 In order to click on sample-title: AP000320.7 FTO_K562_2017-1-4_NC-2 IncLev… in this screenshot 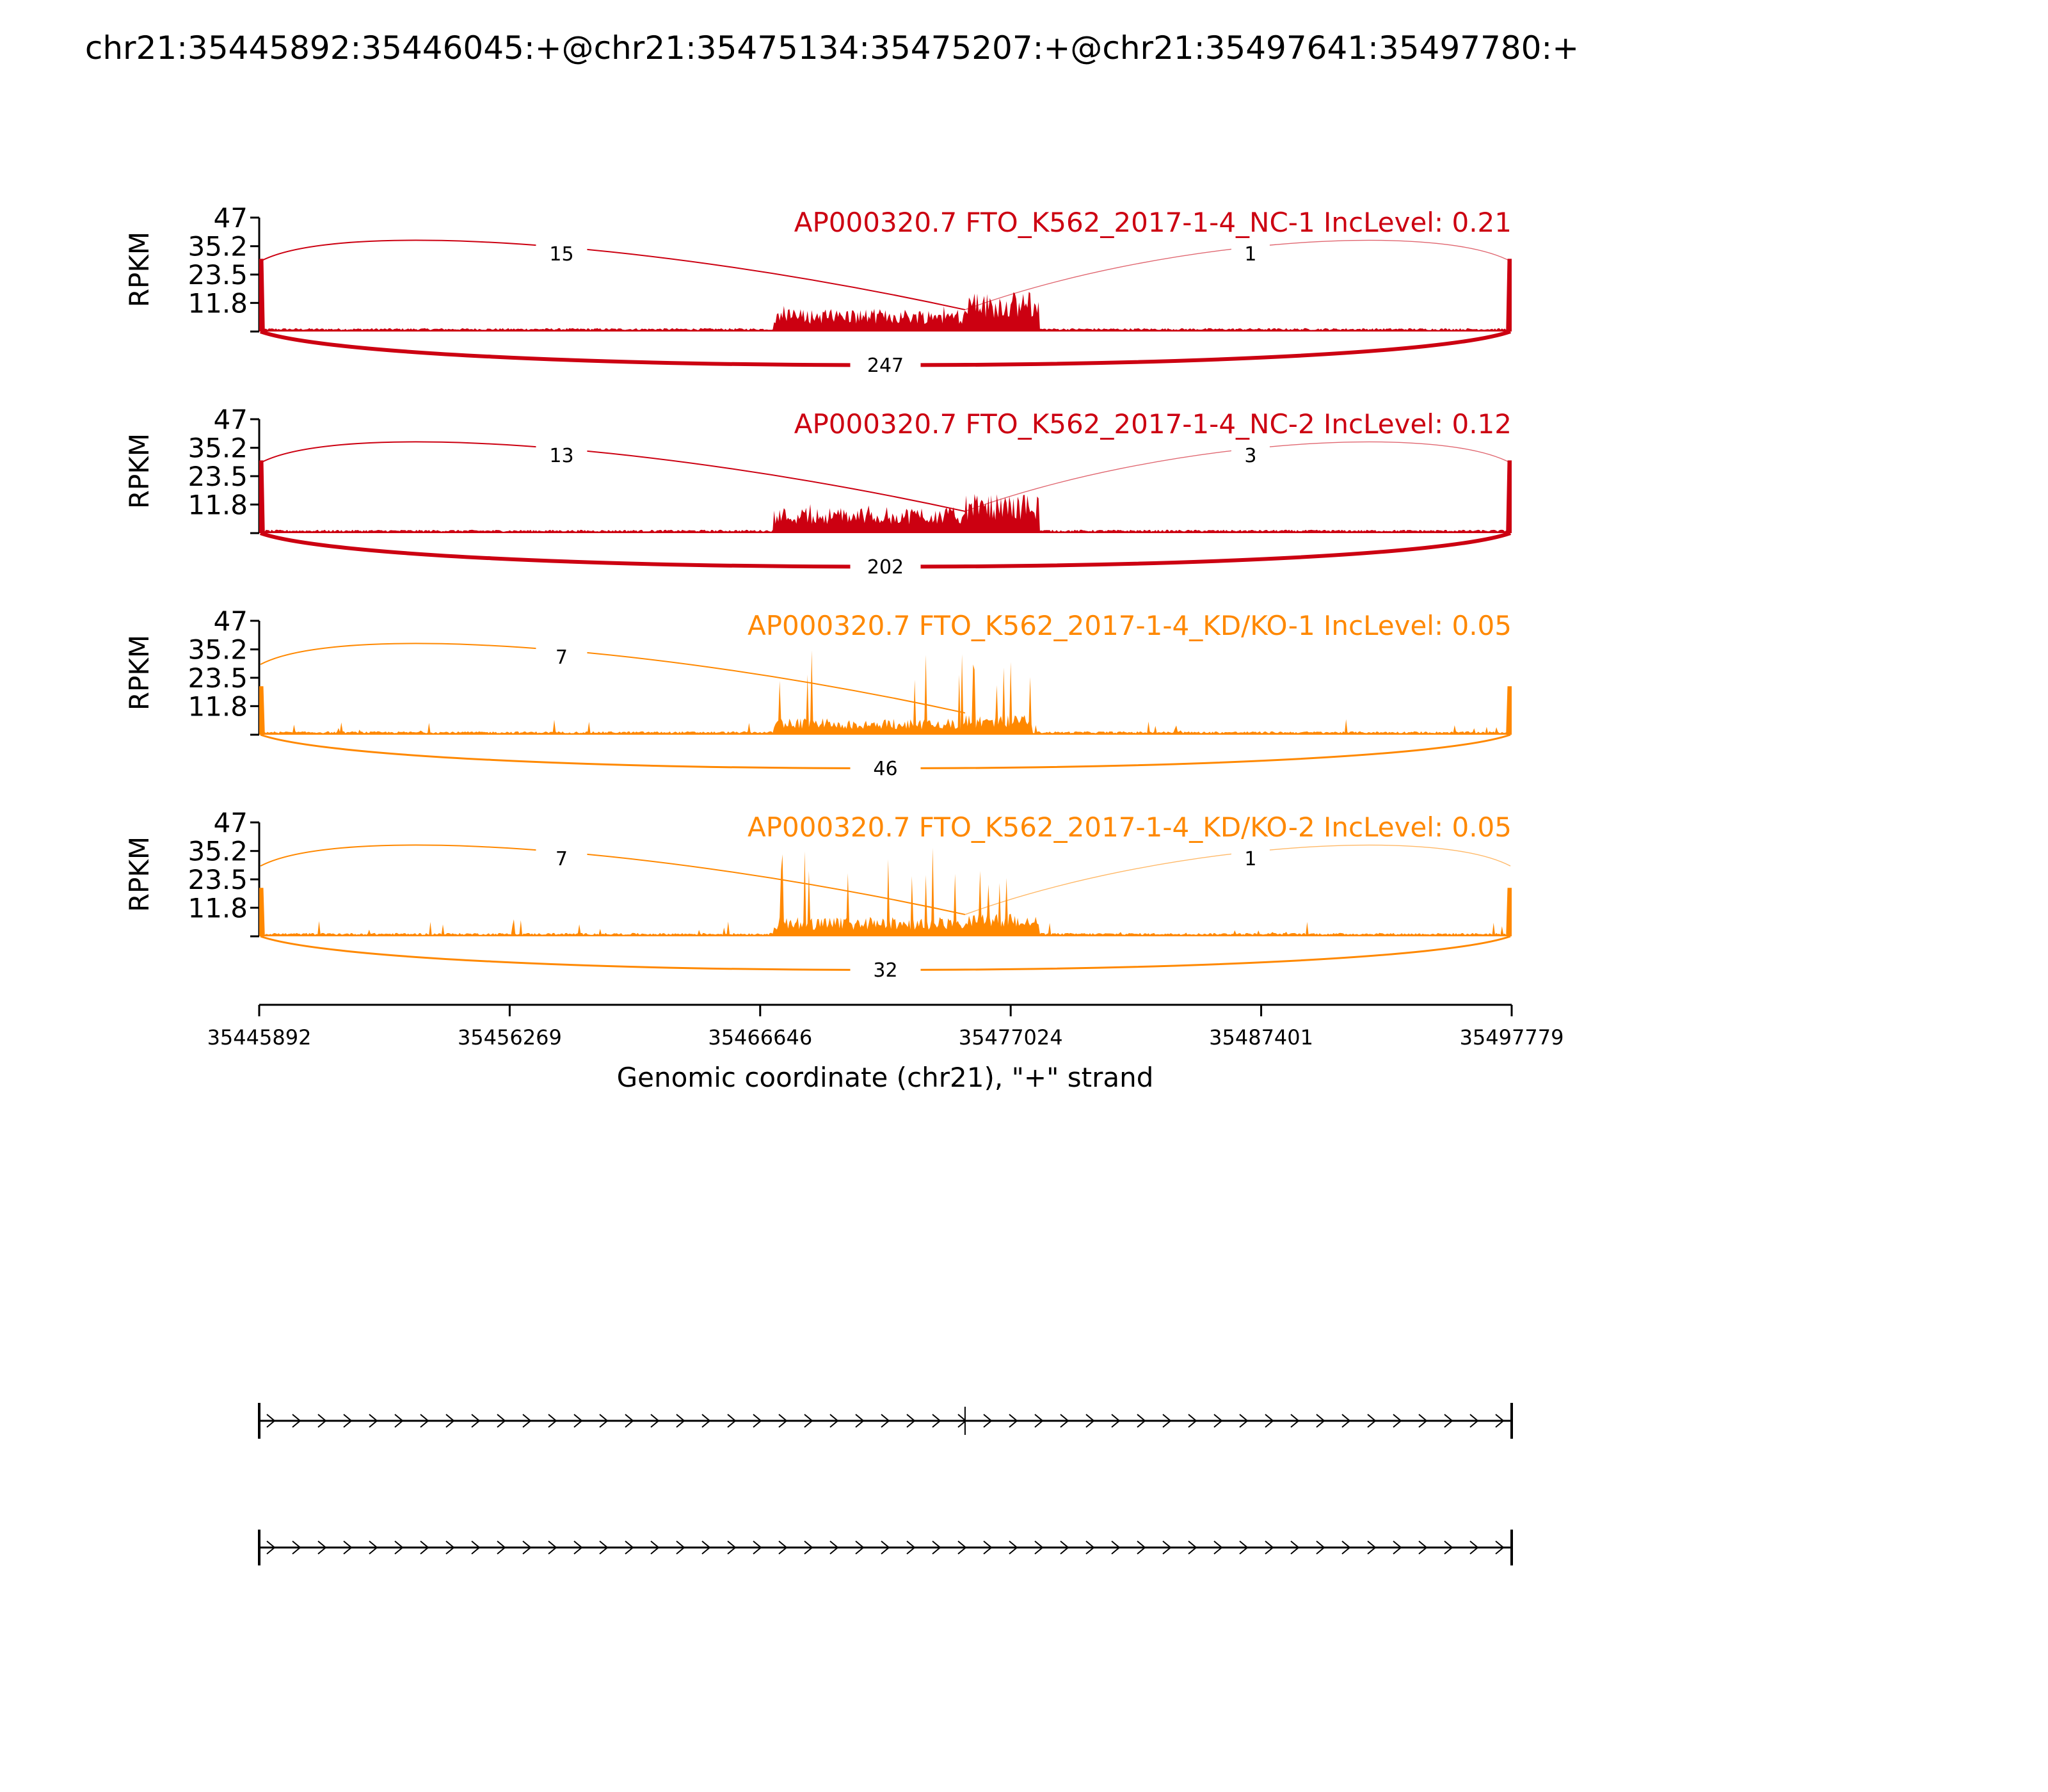, I will do `click(1153, 424)`.